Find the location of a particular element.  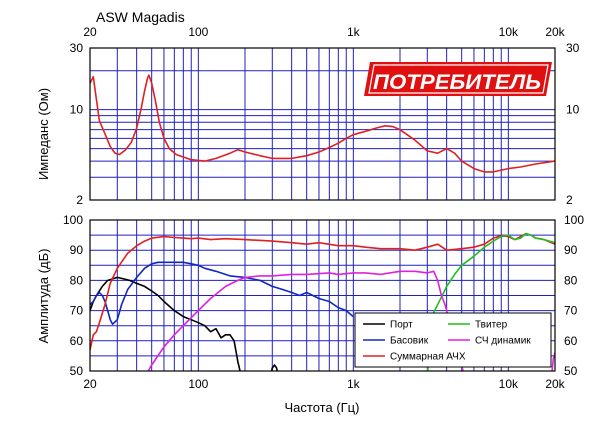

top-frequency-ticks: 20 100 1k 10k 20k is located at coordinates (324, 32).